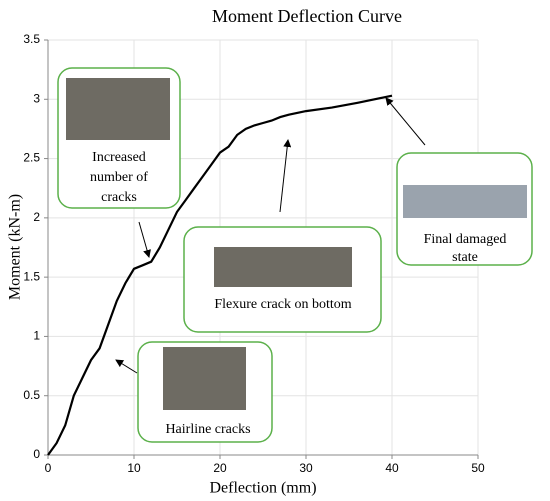  Describe the element at coordinates (220, 468) in the screenshot. I see `x-tick-label: 20` at that location.